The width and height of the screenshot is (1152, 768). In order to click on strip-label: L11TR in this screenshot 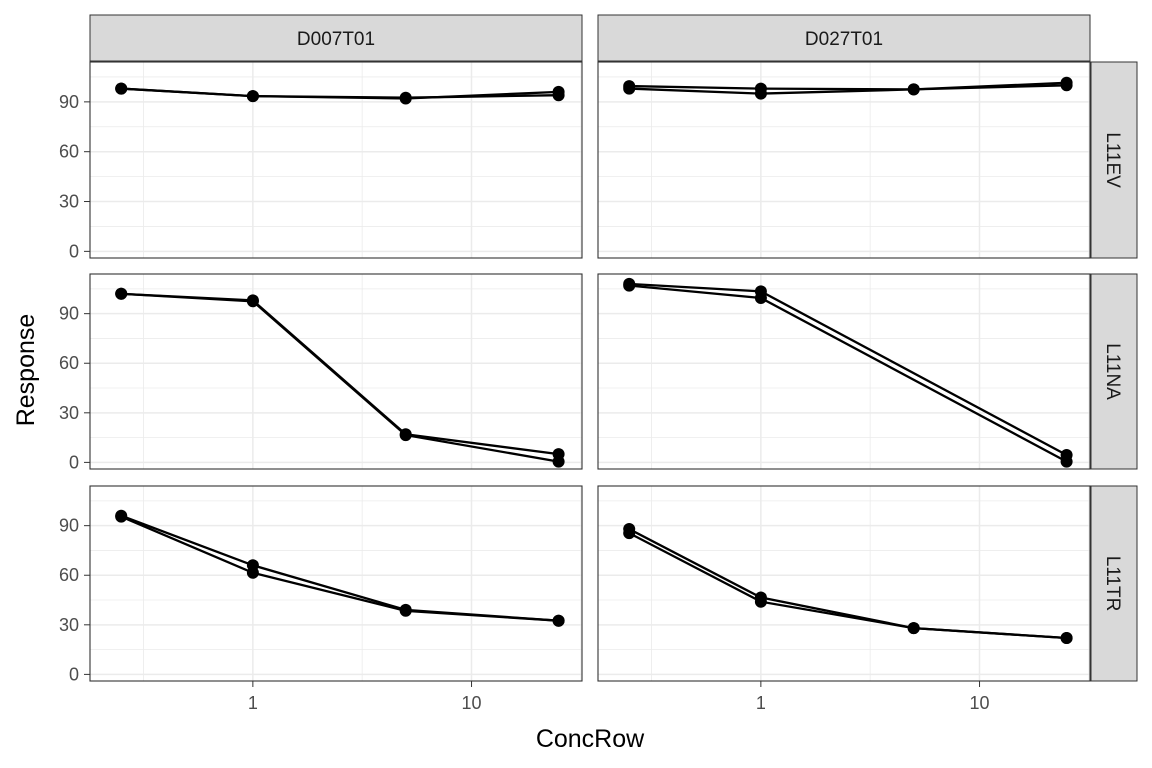, I will do `click(1112, 584)`.